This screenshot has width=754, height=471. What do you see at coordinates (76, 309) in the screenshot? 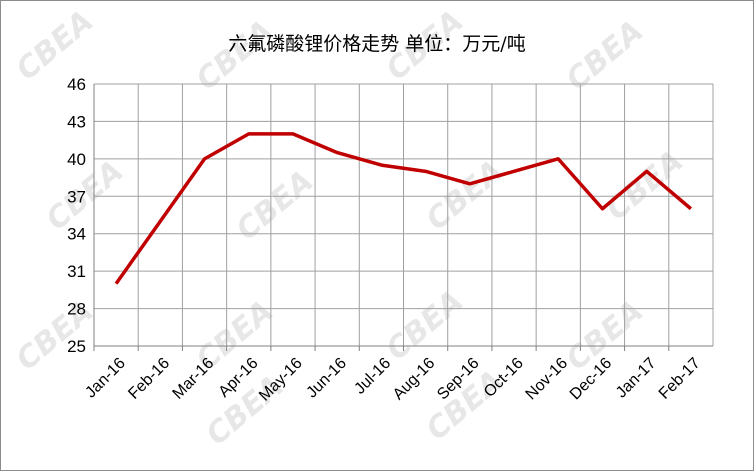
I see `y-tick-label: 28` at bounding box center [76, 309].